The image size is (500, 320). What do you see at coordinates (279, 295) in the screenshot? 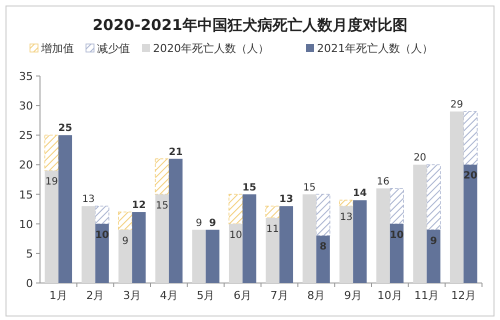
I see `x-tick-label: 7月` at bounding box center [279, 295].